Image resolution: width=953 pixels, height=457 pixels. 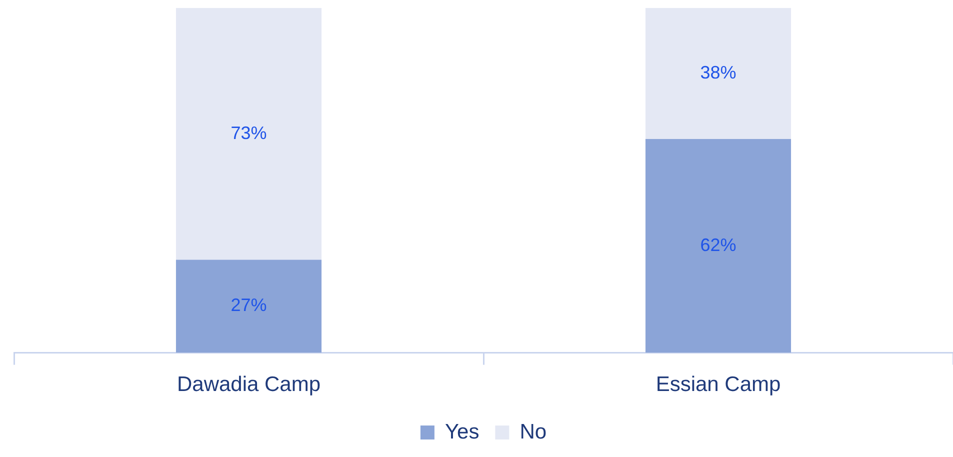 What do you see at coordinates (533, 432) in the screenshot?
I see `legend-label: No` at bounding box center [533, 432].